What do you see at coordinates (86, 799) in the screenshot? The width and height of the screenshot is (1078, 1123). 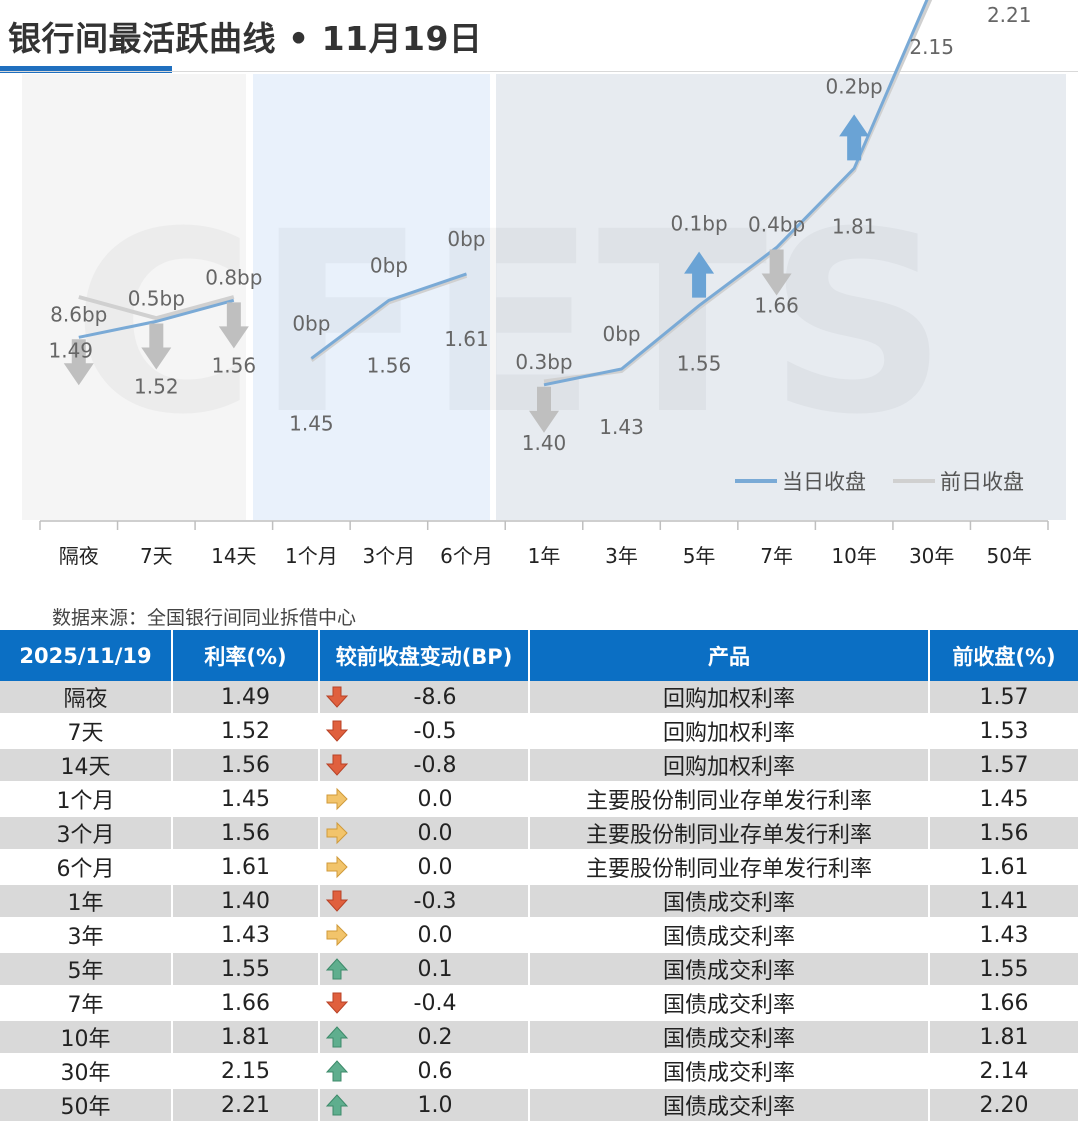 I see `cell-term: 1个月` at bounding box center [86, 799].